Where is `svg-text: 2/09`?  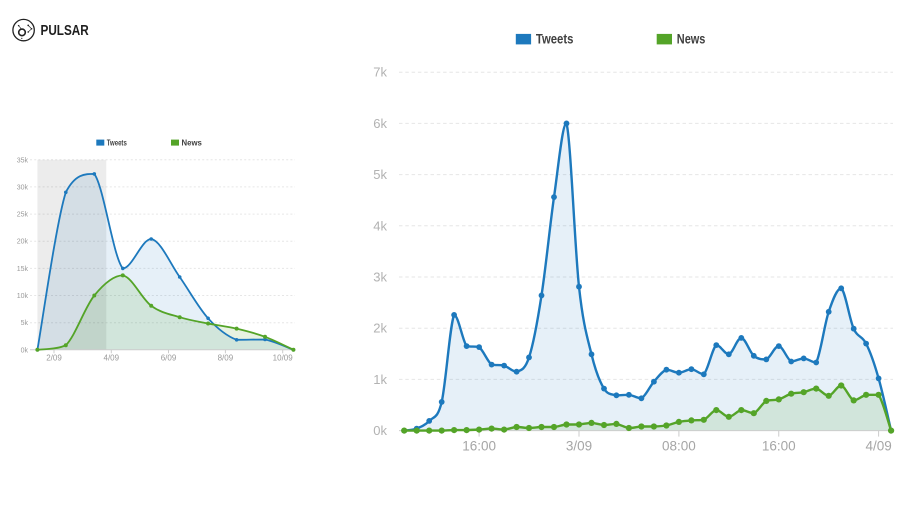 svg-text: 2/09 is located at coordinates (54, 358).